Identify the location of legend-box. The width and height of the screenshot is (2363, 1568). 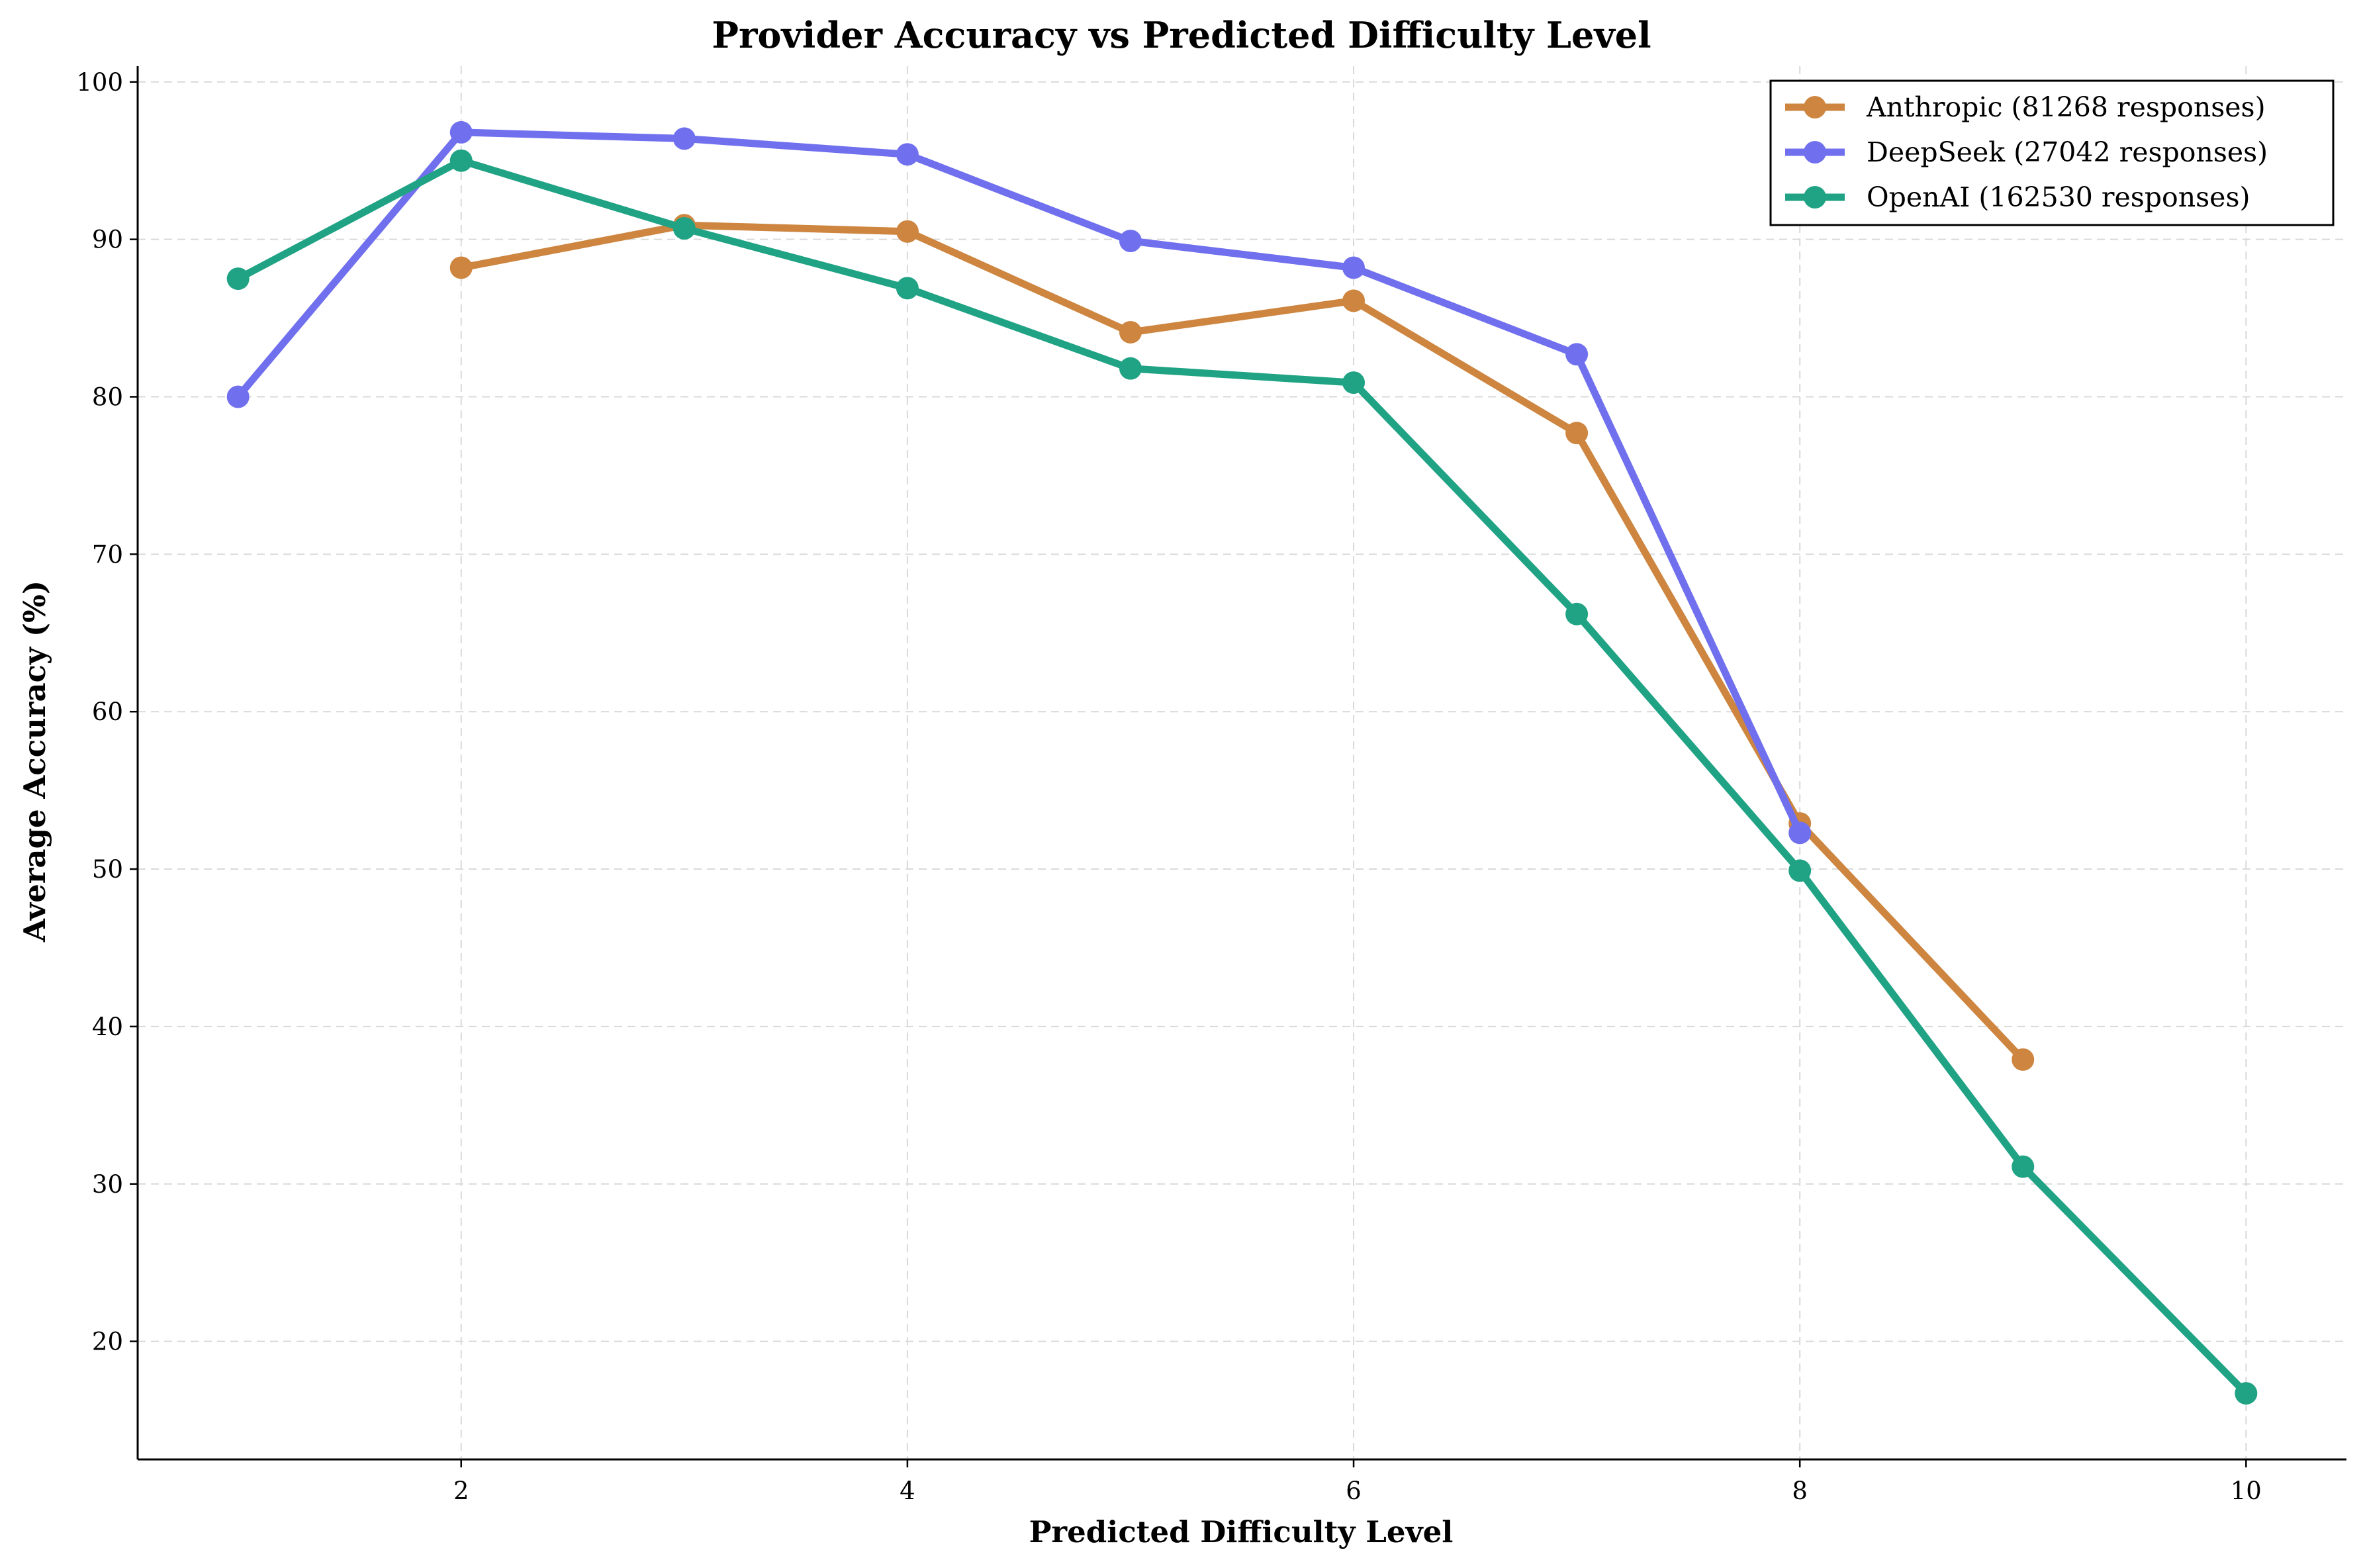
(2052, 152).